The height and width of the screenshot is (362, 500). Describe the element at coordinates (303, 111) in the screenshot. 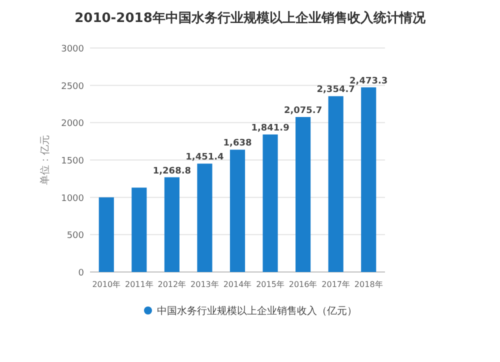

I see `data-label: 2,075.7` at that location.